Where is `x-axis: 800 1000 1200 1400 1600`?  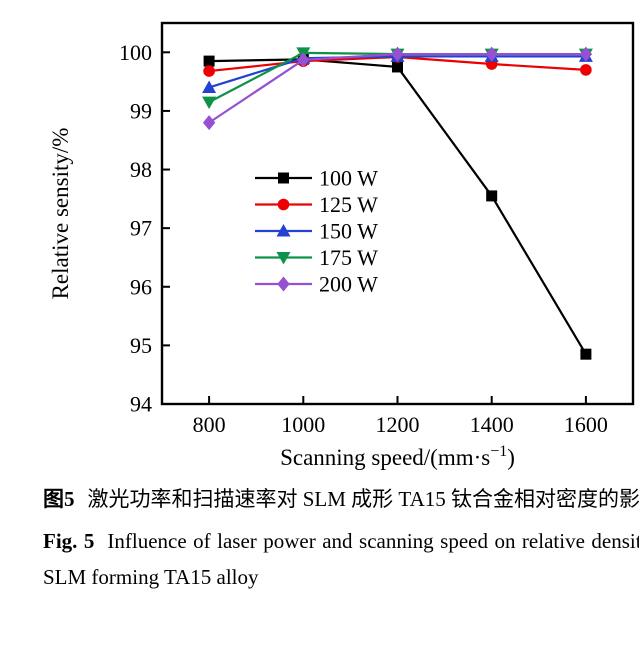
x-axis: 800 1000 1200 1400 1600 is located at coordinates (400, 416).